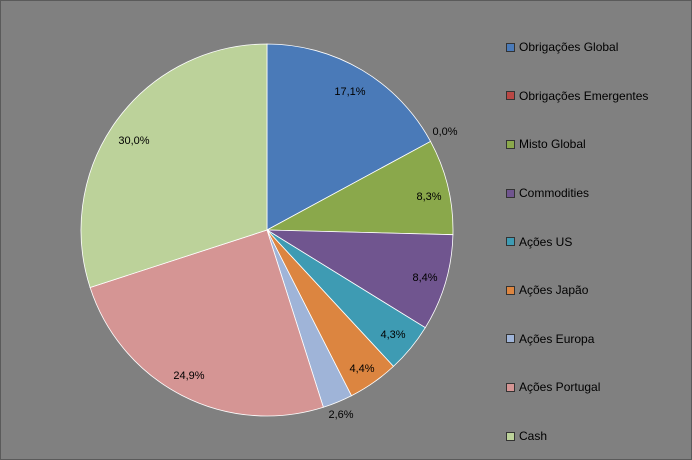  Describe the element at coordinates (554, 193) in the screenshot. I see `legend-label: Commodities` at that location.